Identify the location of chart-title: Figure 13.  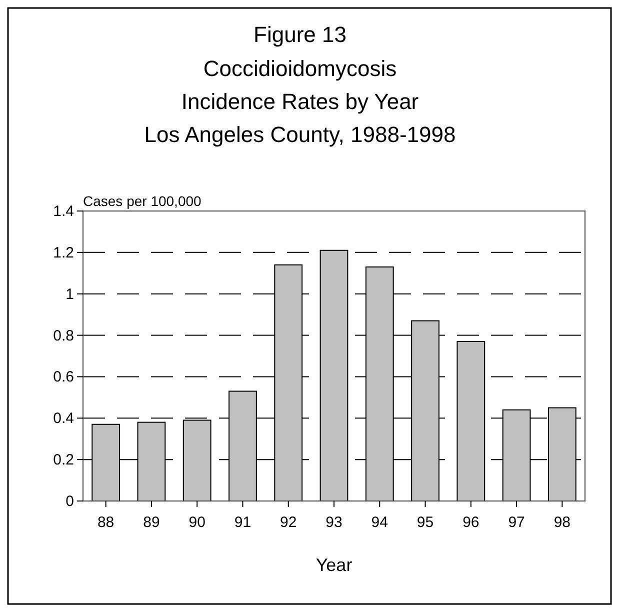
(300, 34).